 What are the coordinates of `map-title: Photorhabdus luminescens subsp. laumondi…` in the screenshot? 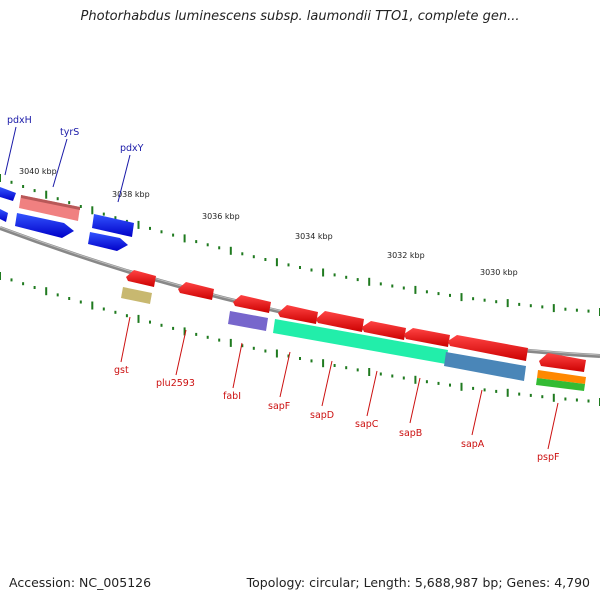 It's located at (300, 16).